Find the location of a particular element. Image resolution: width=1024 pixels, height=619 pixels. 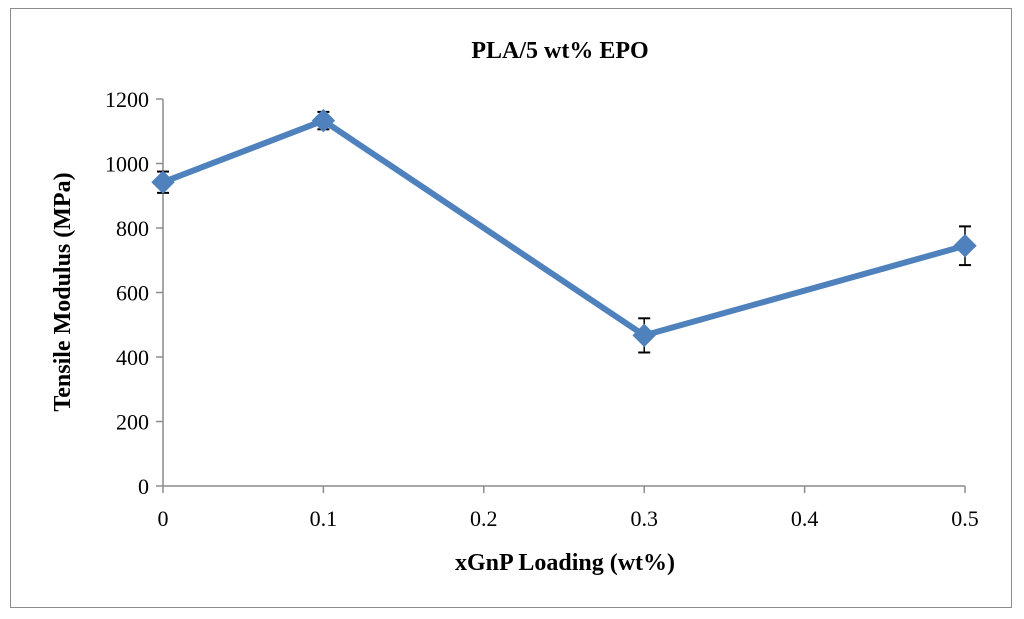

x-tick-label: 0.5 is located at coordinates (965, 518).